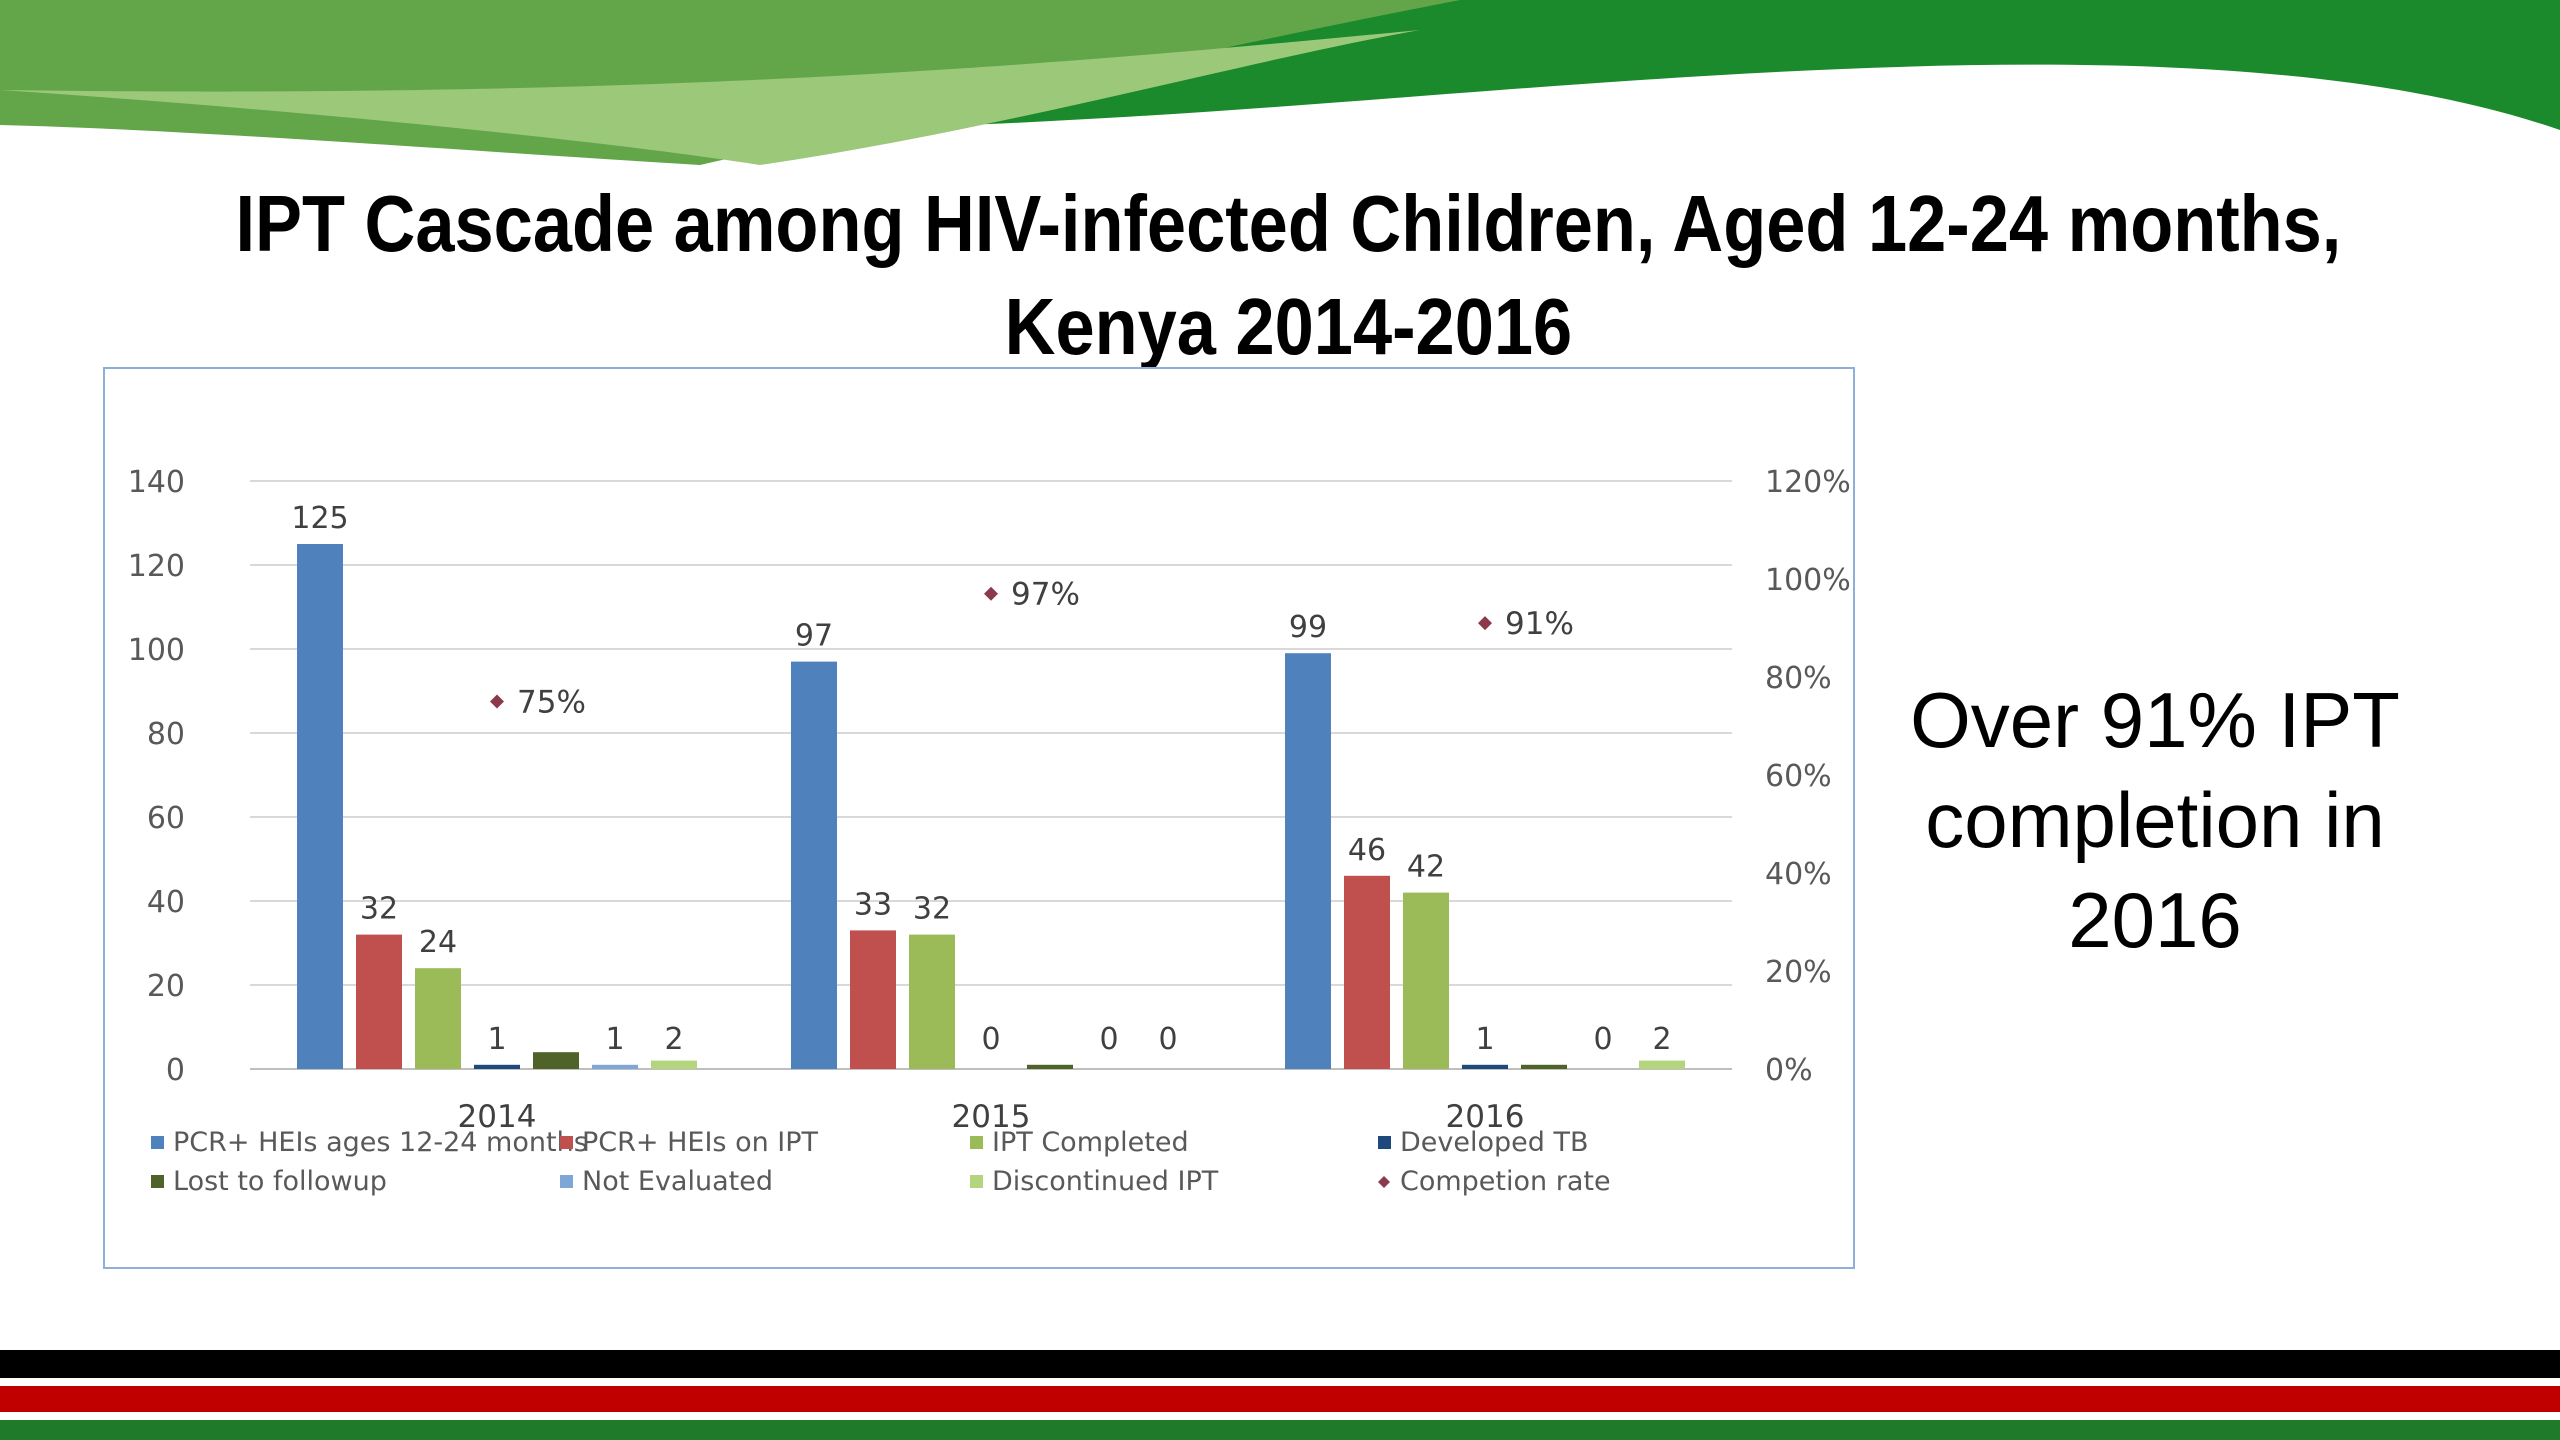 This screenshot has height=1440, width=2560. What do you see at coordinates (700, 1142) in the screenshot?
I see `legend-label: PCR+ HEIs on IPT` at bounding box center [700, 1142].